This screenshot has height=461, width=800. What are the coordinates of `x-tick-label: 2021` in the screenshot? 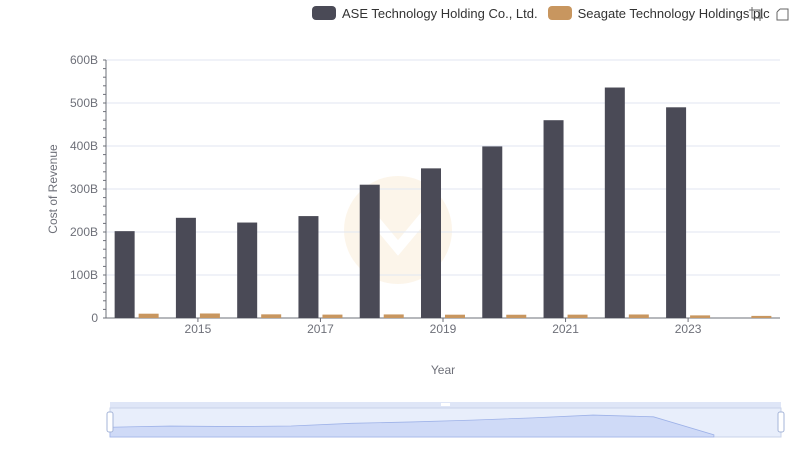 It's located at (565, 329).